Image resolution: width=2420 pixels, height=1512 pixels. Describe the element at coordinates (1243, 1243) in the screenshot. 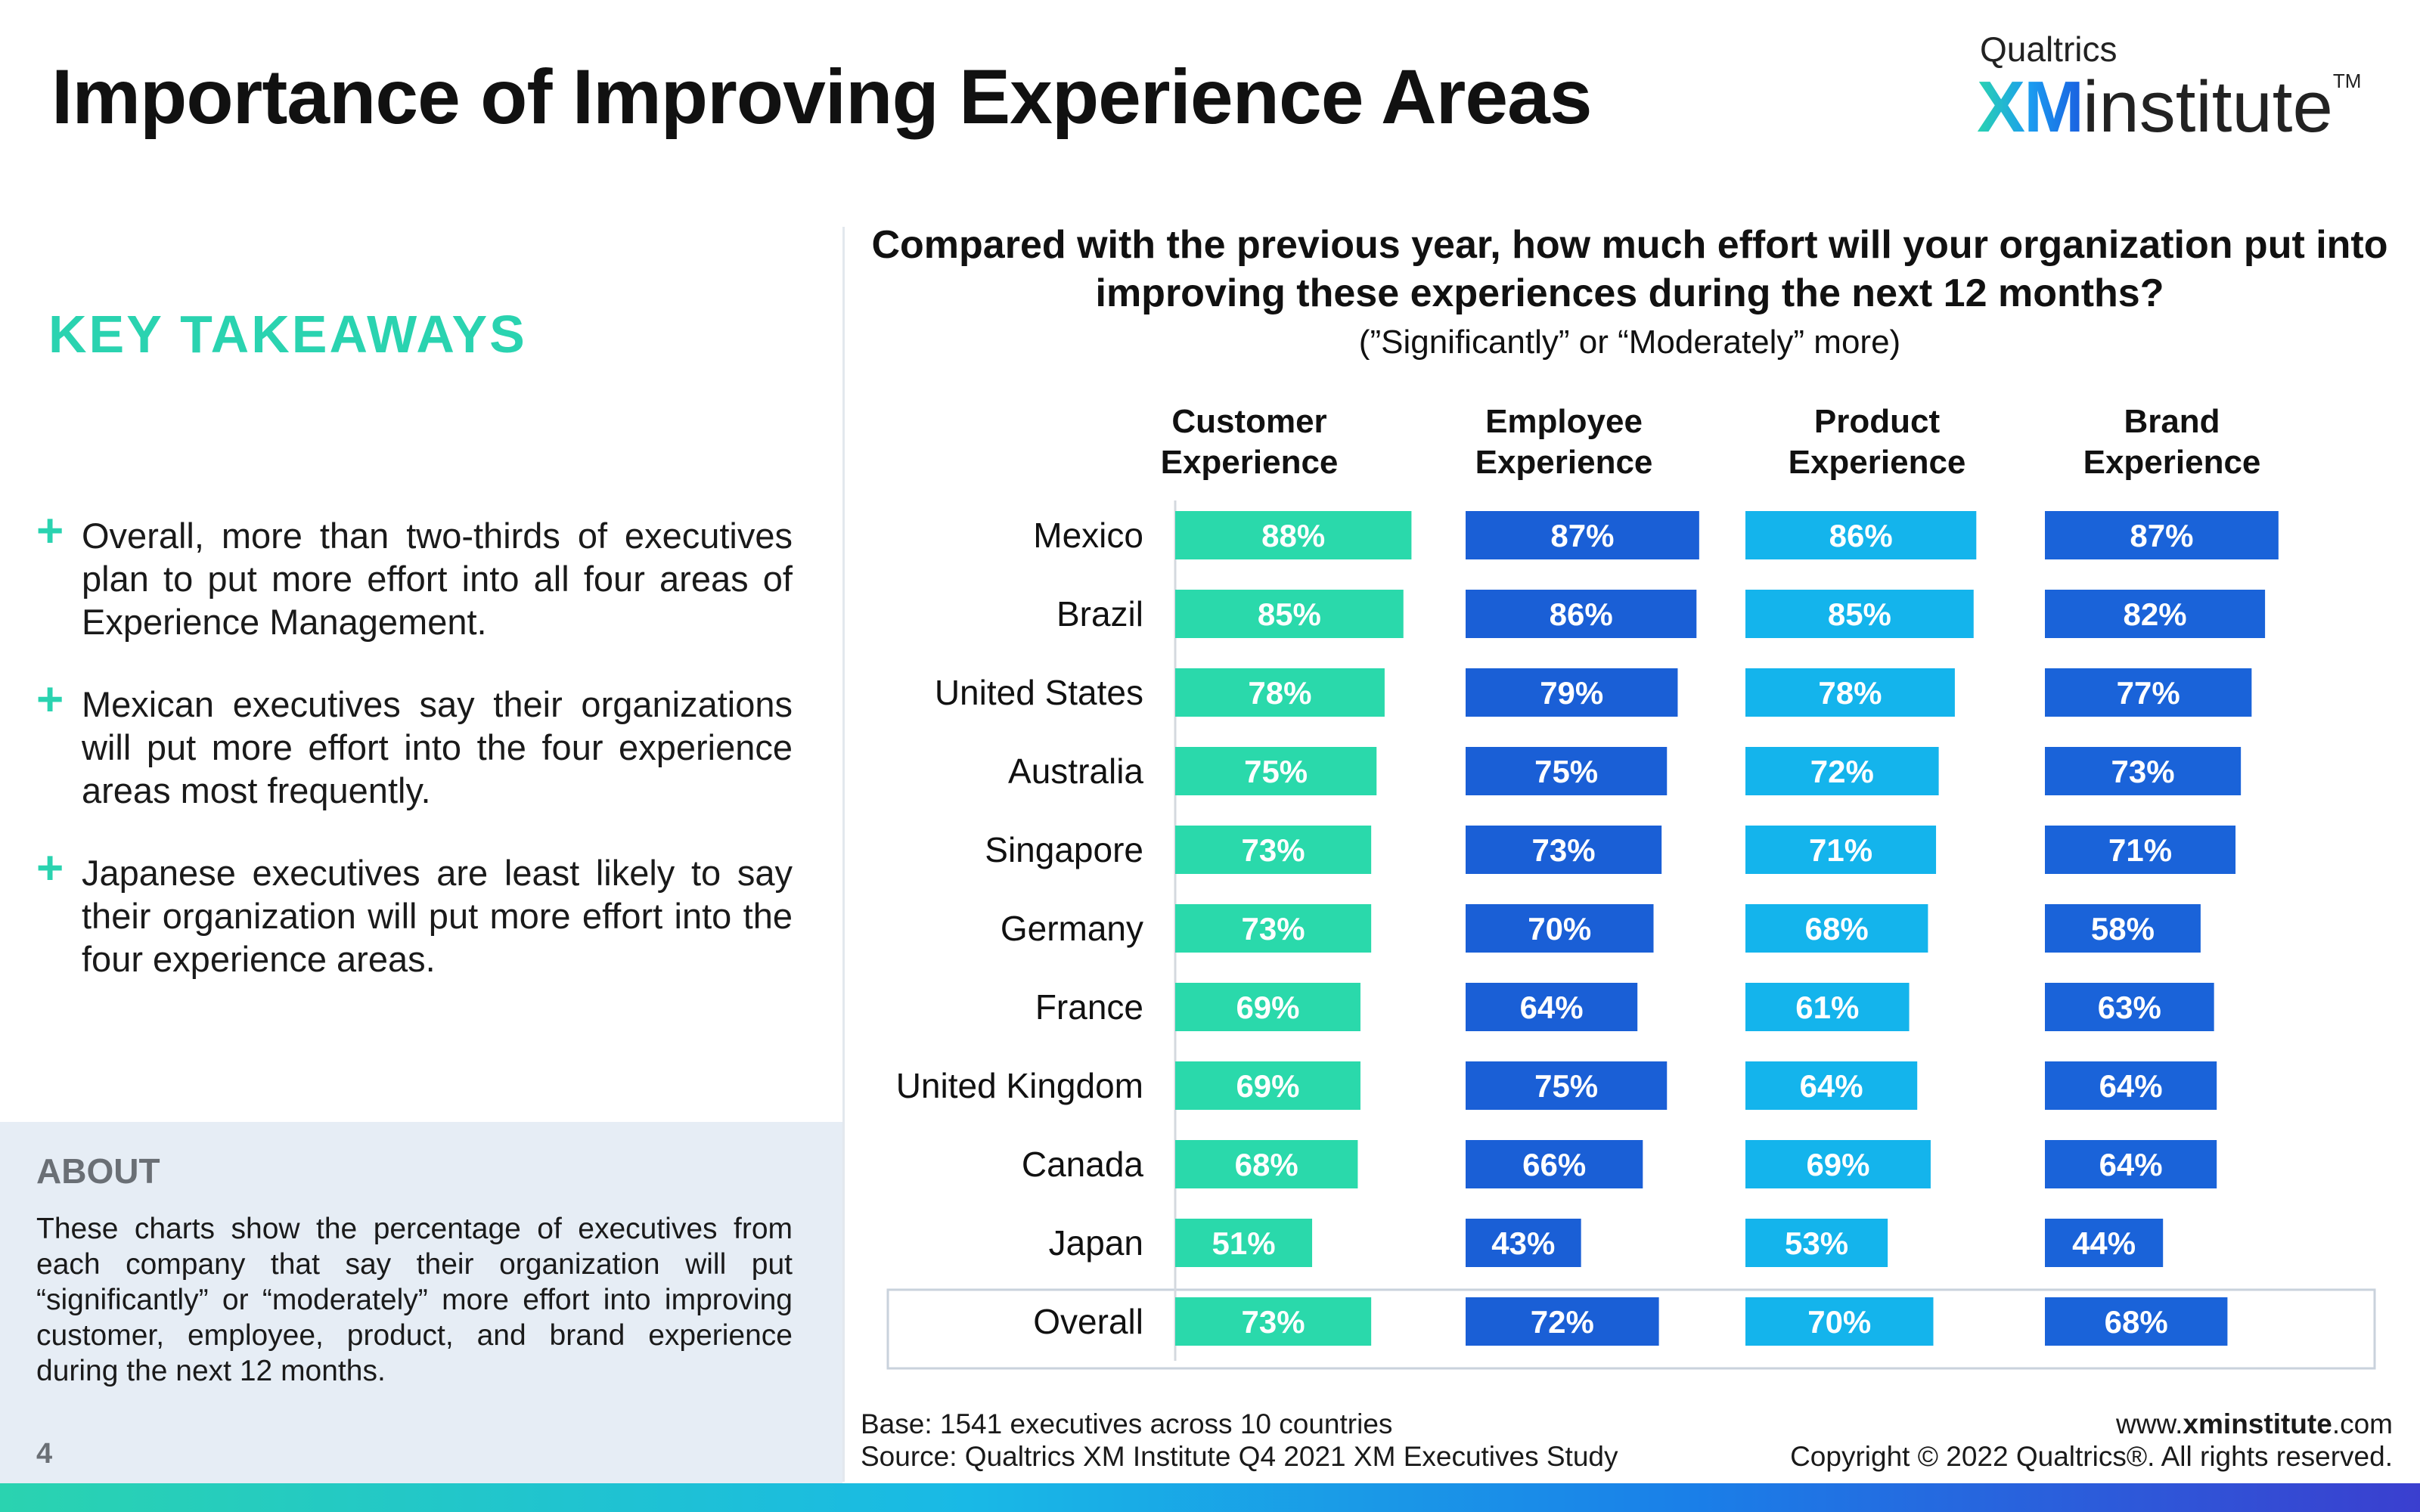

I see `bar-value-label: 51%` at that location.